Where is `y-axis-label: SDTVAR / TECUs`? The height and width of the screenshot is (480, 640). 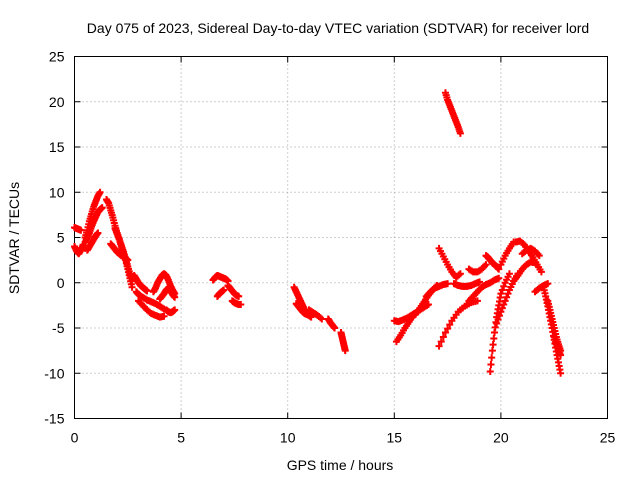
y-axis-label: SDTVAR / TECUs is located at coordinates (14, 238).